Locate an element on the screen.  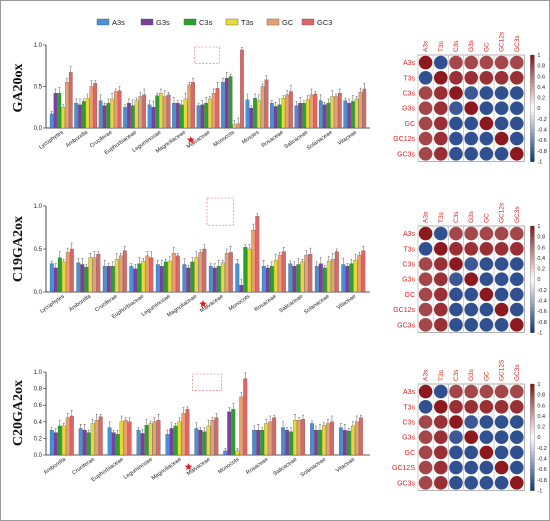
row-label: GC is located at coordinates (410, 124).